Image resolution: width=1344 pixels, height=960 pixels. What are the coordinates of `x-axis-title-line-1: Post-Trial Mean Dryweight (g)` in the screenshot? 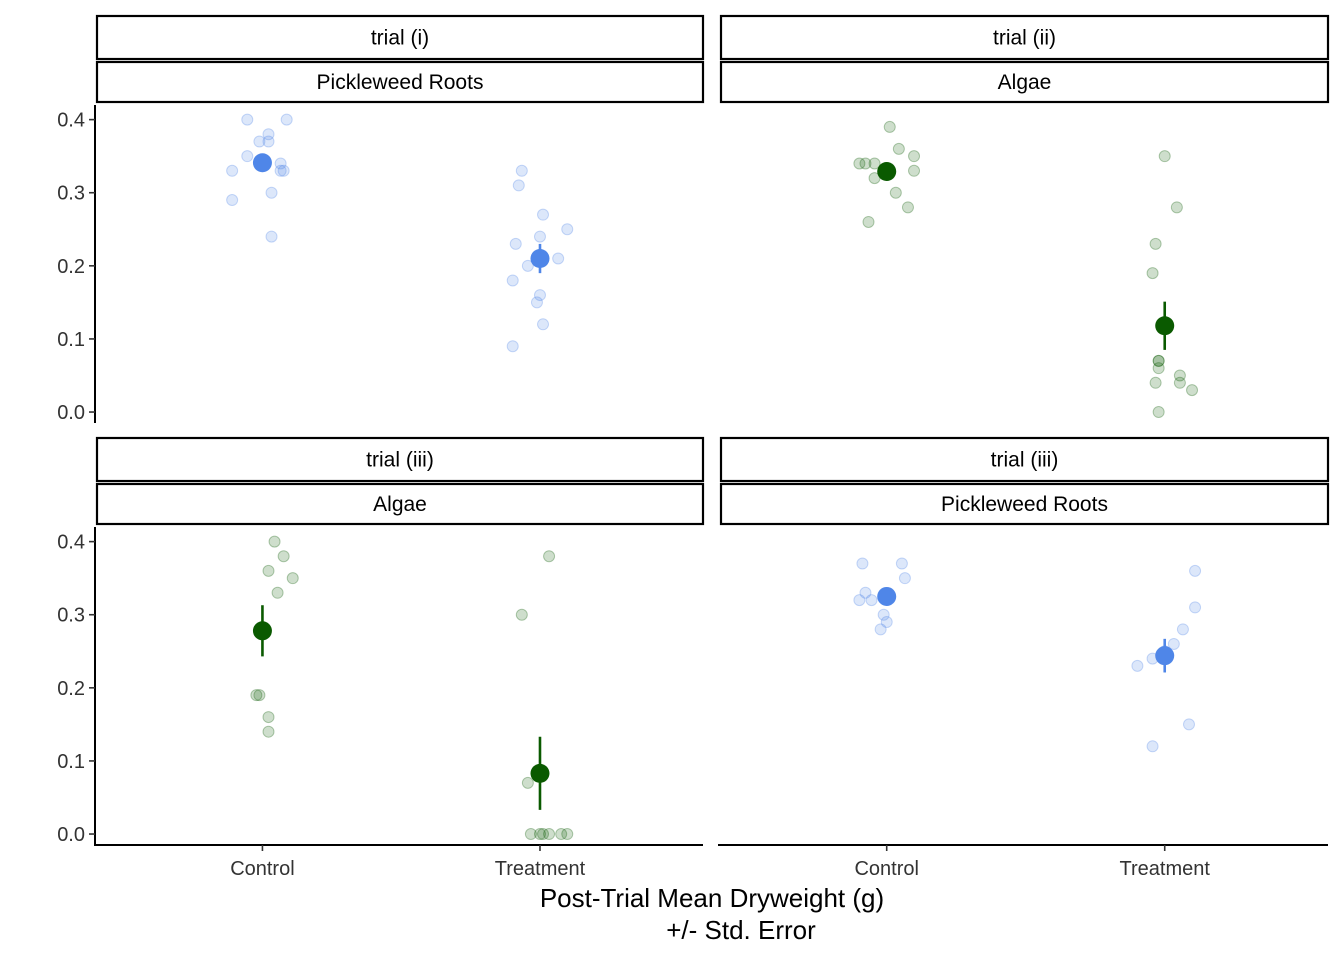 It's located at (712, 898).